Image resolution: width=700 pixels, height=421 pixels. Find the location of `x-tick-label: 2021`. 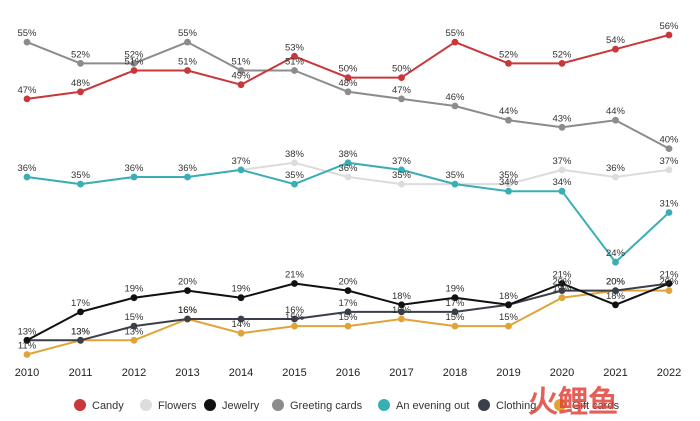

x-tick-label: 2021 is located at coordinates (615, 373).